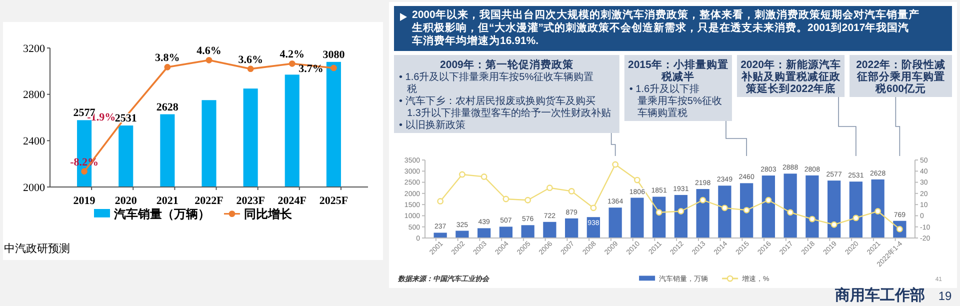 The height and width of the screenshot is (306, 960). Describe the element at coordinates (37, 248) in the screenshot. I see `text: 中汽政研预测` at that location.